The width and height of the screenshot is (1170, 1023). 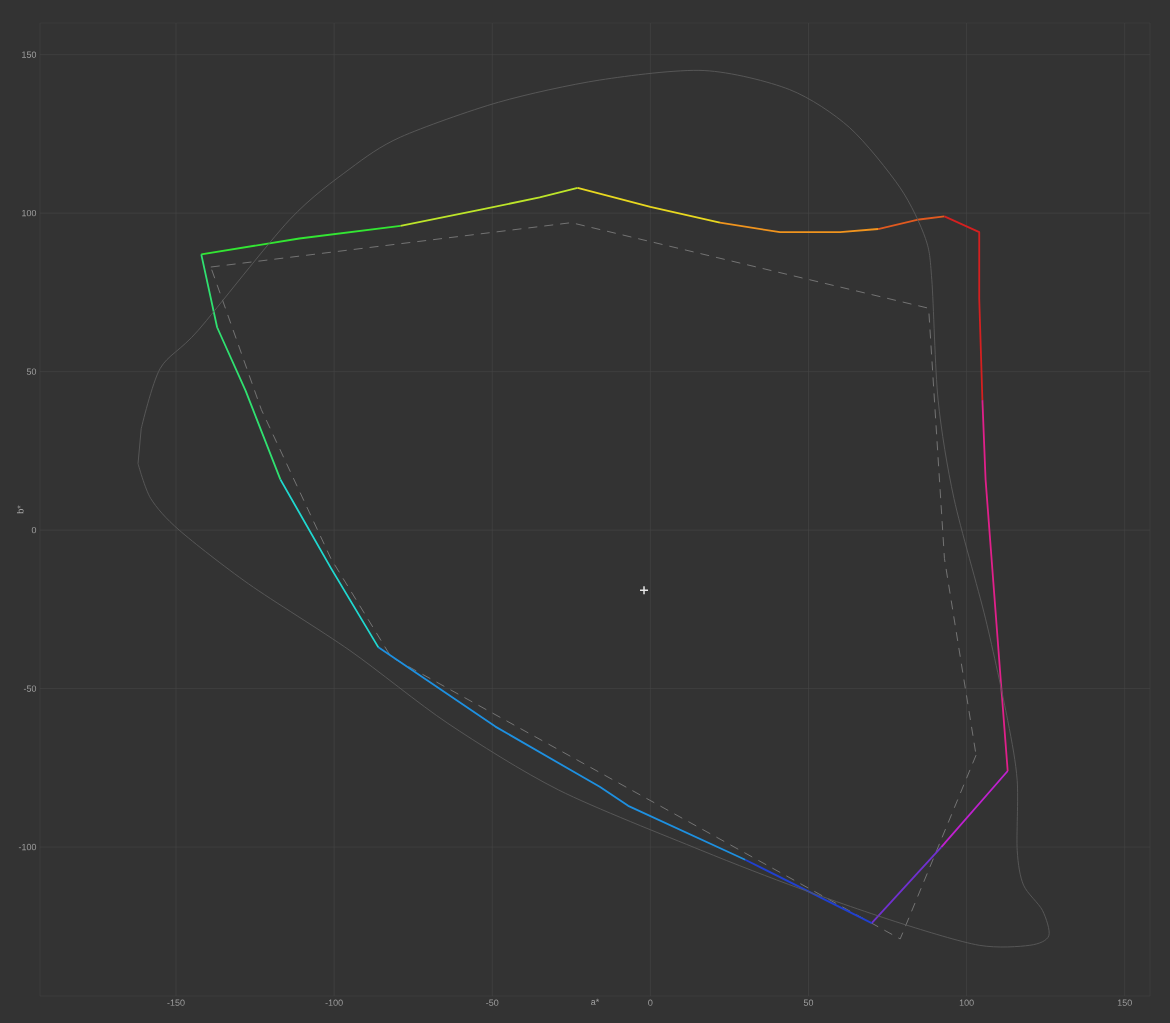 I want to click on x-tick-label: -100, so click(x=334, y=1002).